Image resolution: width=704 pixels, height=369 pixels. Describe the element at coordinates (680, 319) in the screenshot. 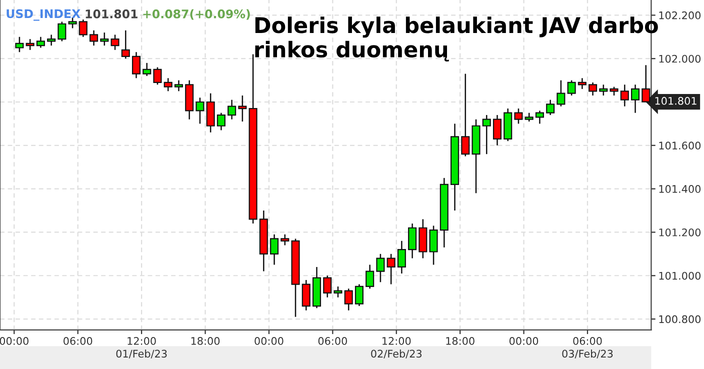

I see `y-tick-label: 100.800` at that location.